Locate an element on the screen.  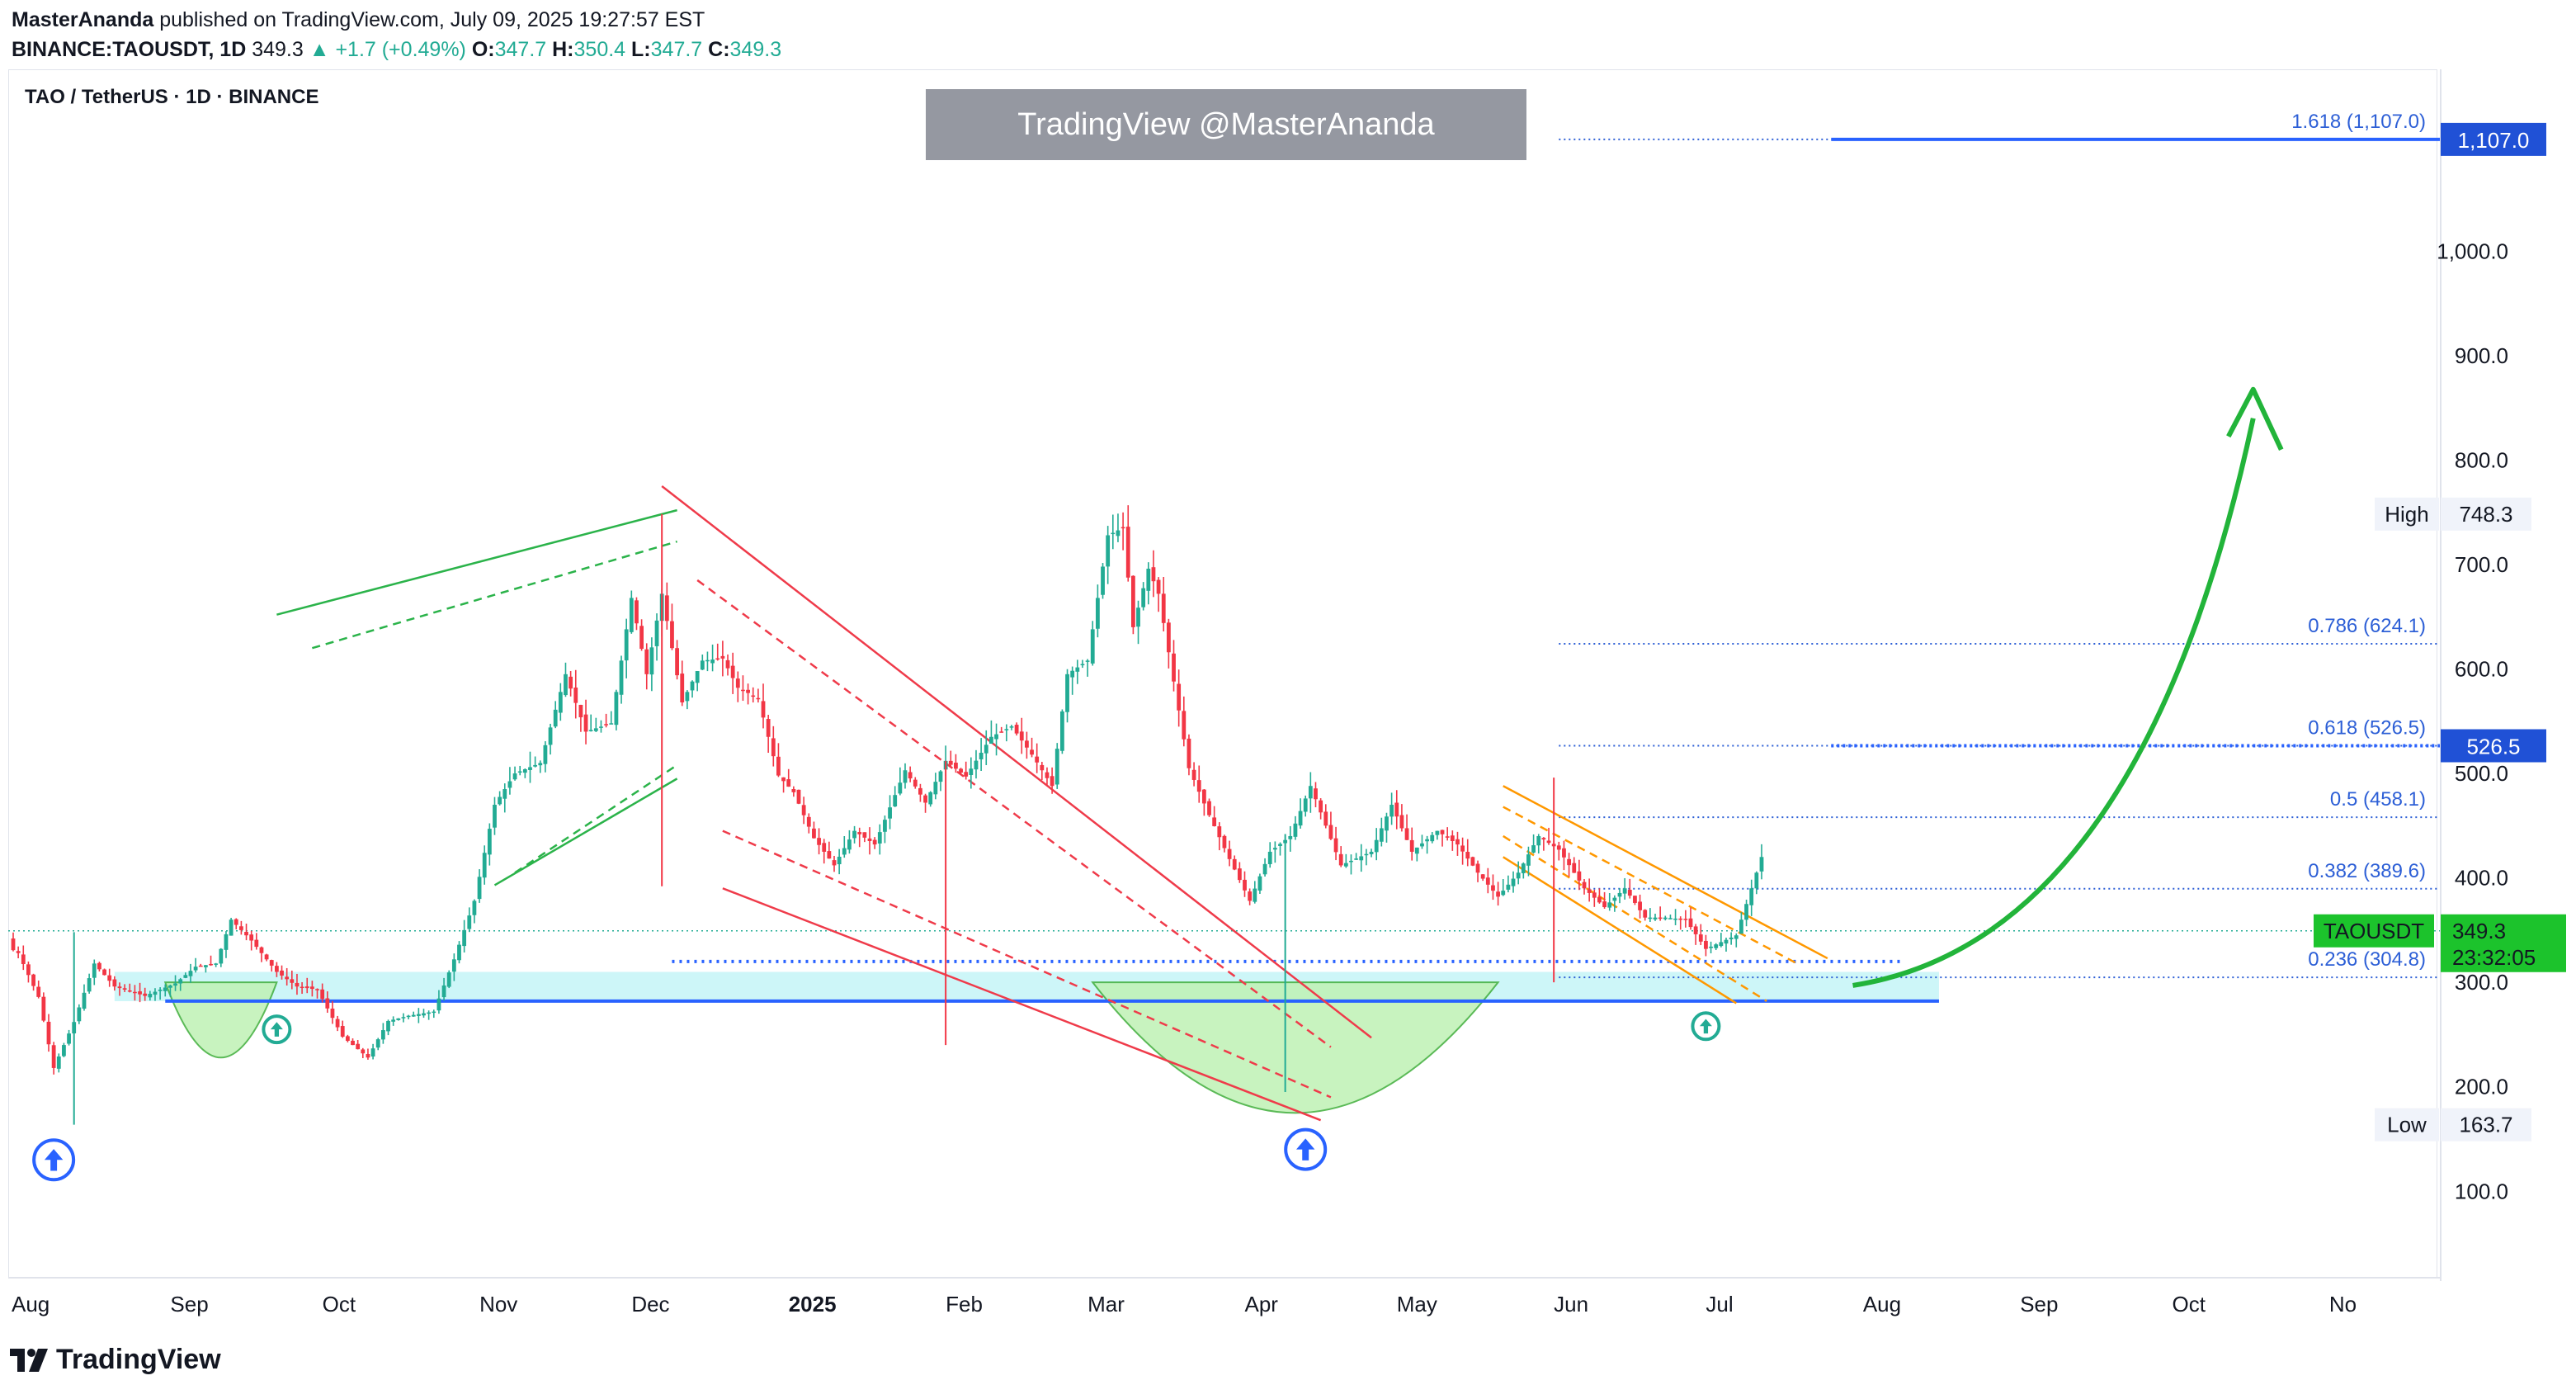
fib-level-label-1: 1.618 (1,107.0) is located at coordinates (2358, 122).